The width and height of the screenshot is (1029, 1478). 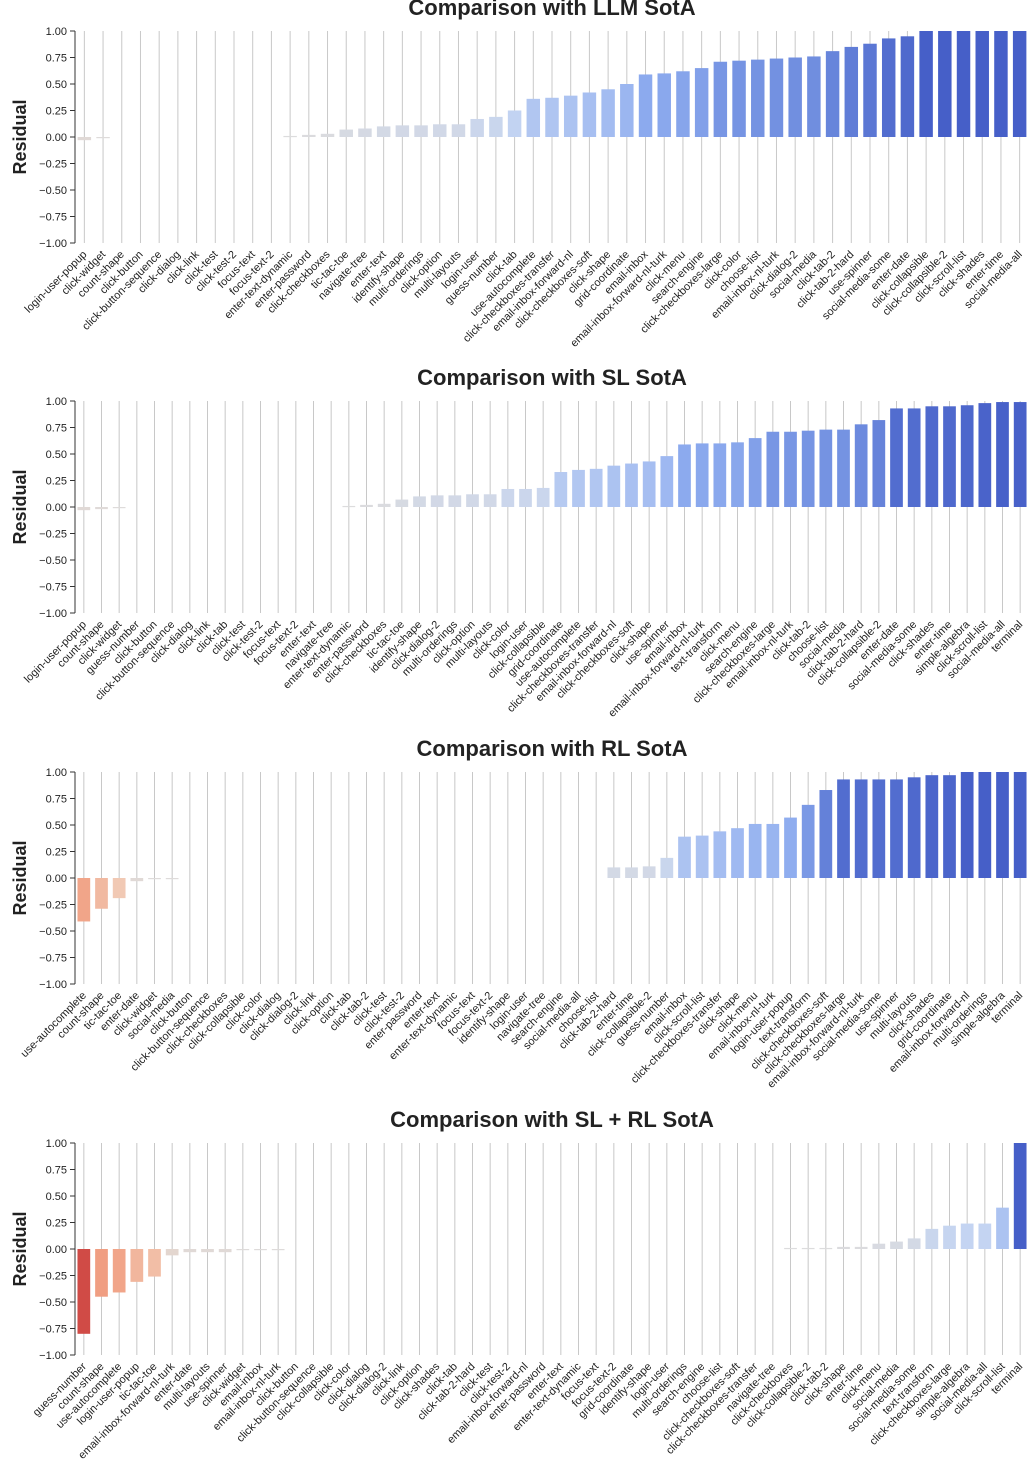 I want to click on y-tick-label: −0.25, so click(x=53, y=165).